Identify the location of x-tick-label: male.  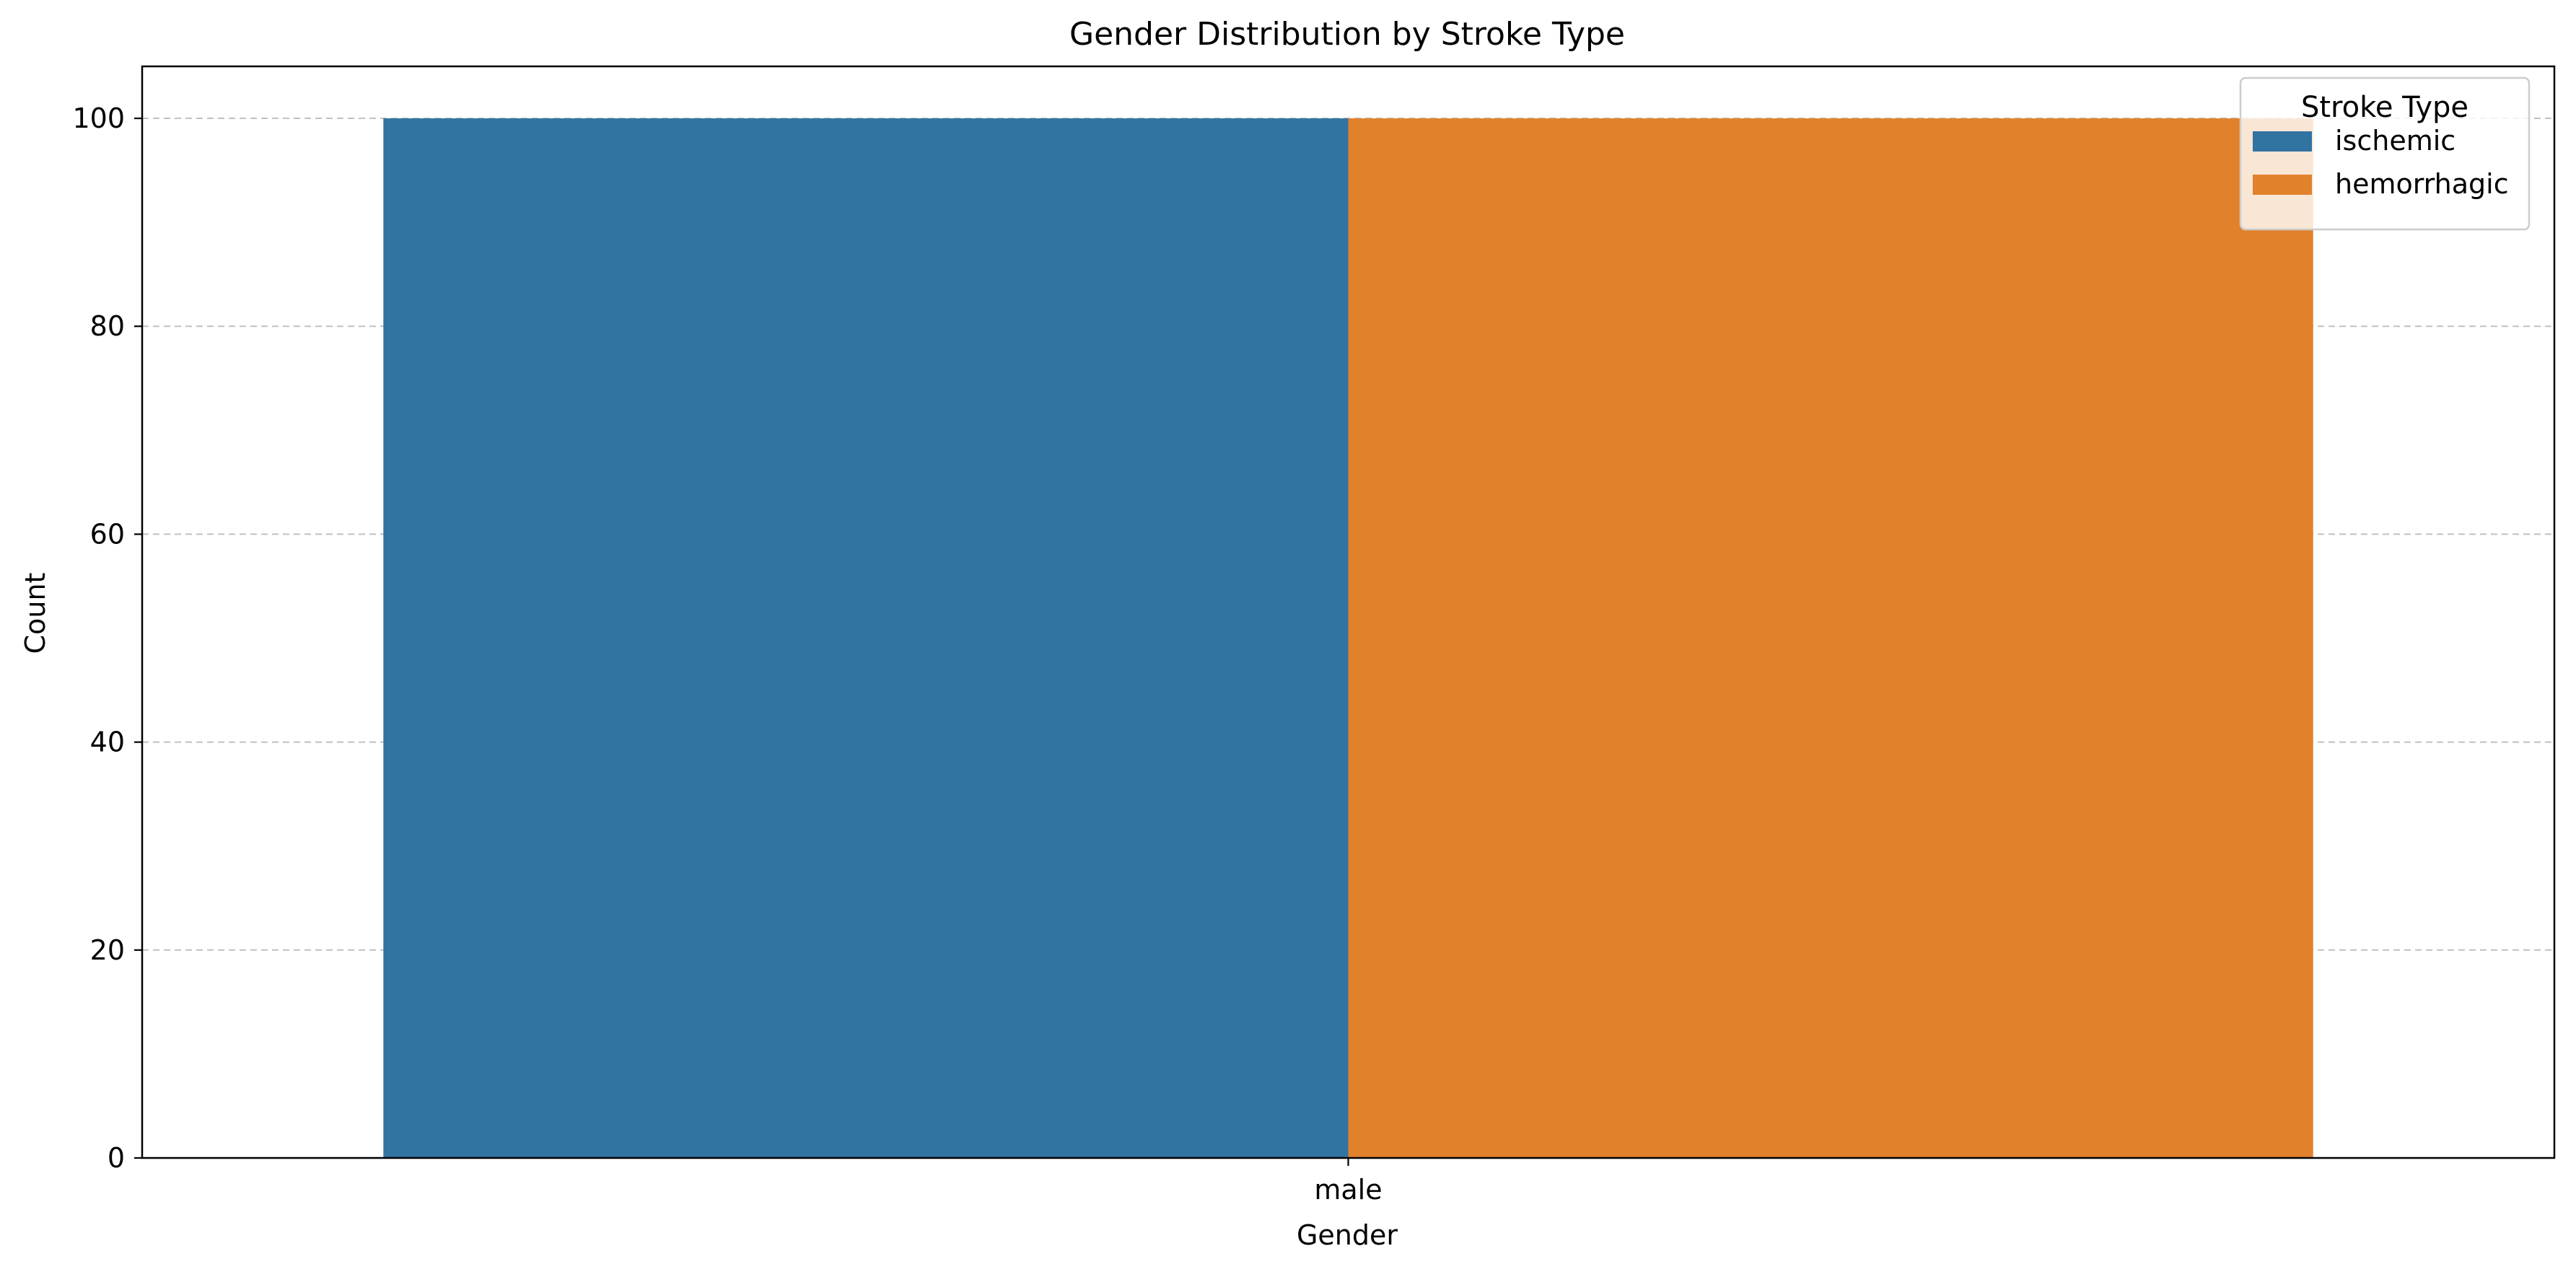
(1348, 1190).